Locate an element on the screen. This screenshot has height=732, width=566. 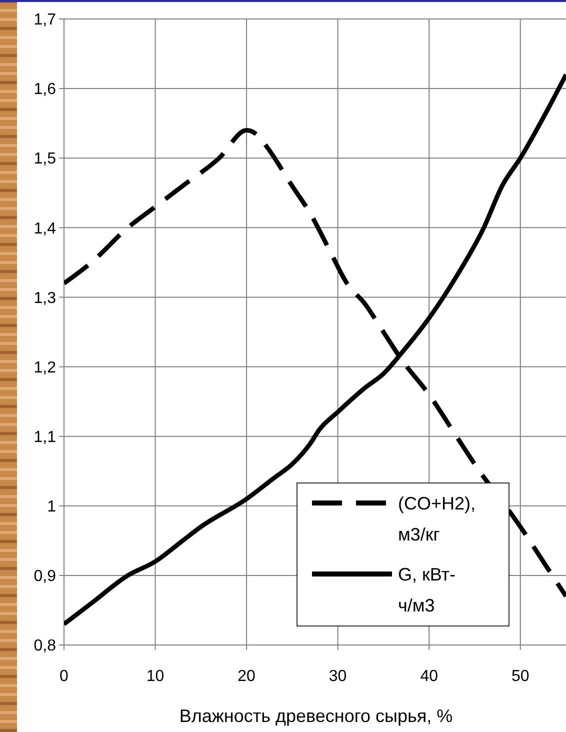
x-tick-label: 50 is located at coordinates (520, 676).